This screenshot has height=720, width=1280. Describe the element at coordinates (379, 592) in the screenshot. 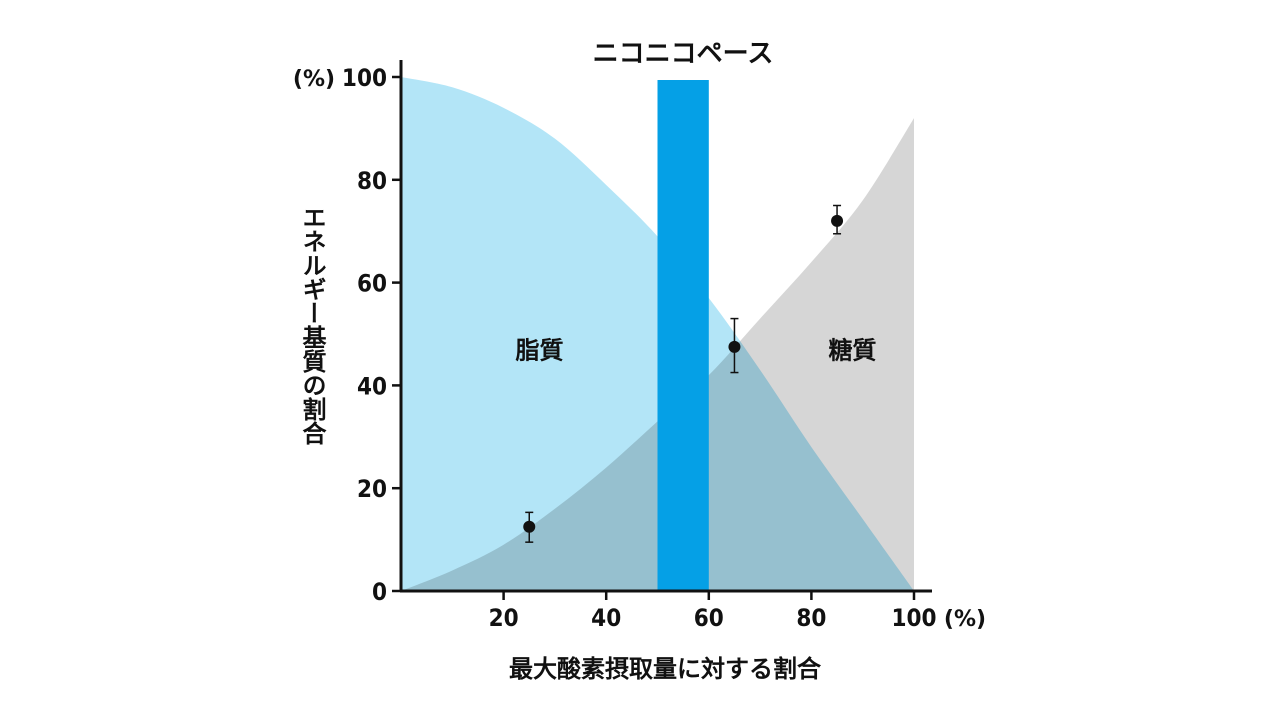

I see `y-tick-label: 0` at that location.